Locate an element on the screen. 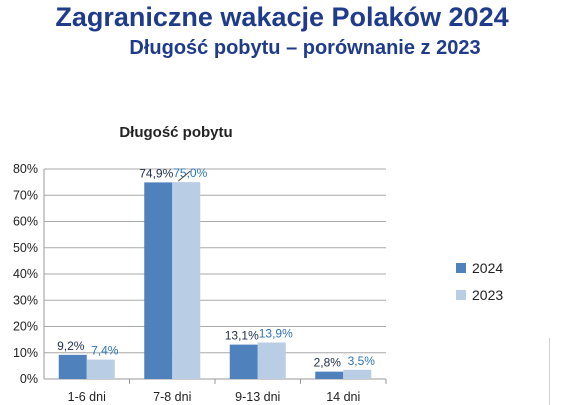 This screenshot has height=405, width=564. data-label-2024: 74,9% is located at coordinates (156, 173).